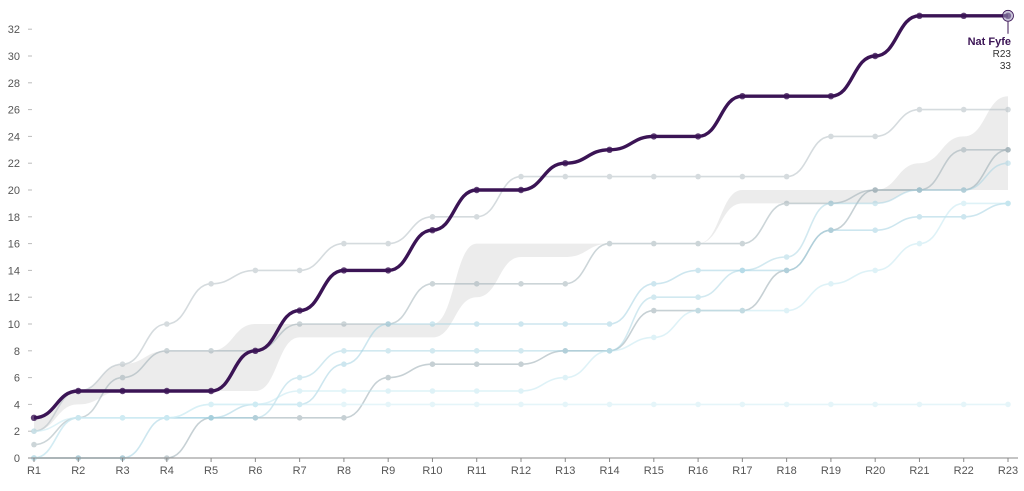 The width and height of the screenshot is (1024, 491). What do you see at coordinates (565, 471) in the screenshot?
I see `x-tick-label: R13` at bounding box center [565, 471].